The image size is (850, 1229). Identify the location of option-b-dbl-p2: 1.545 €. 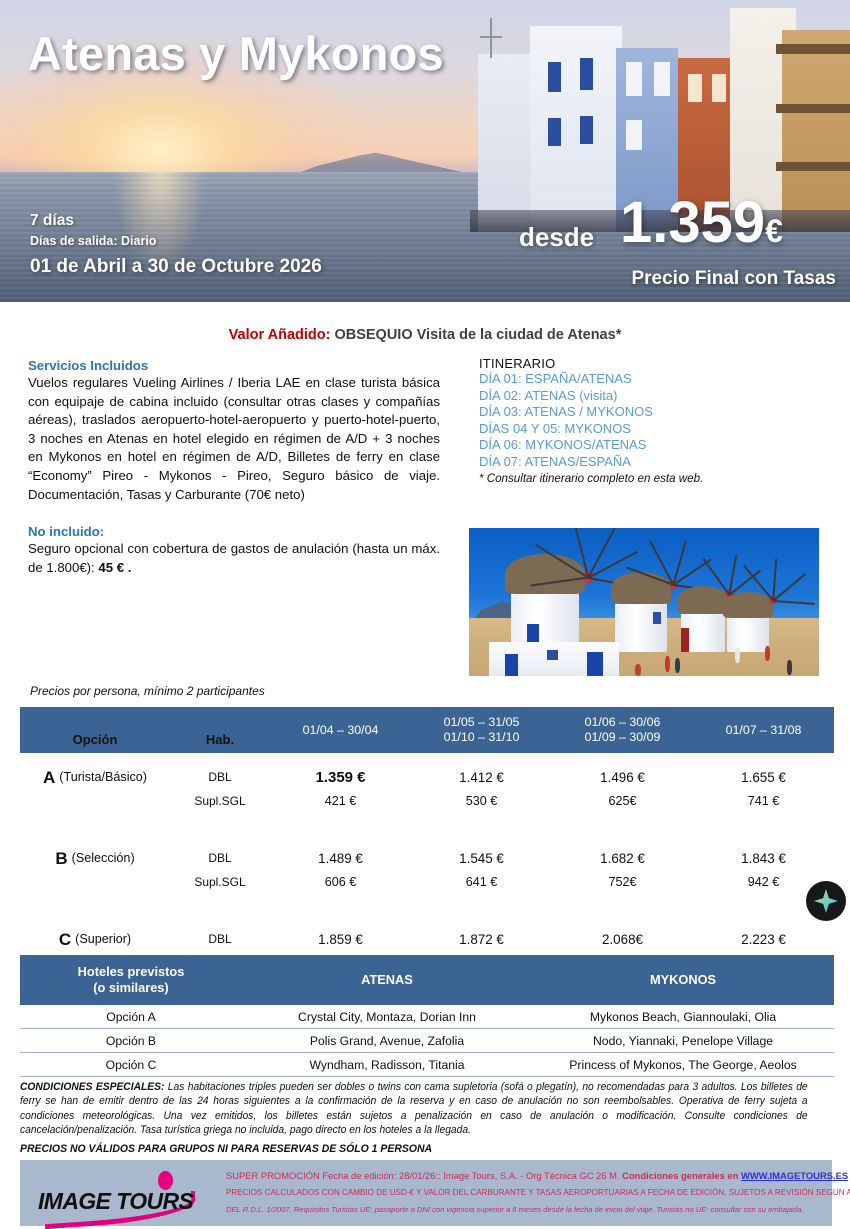
(481, 858).